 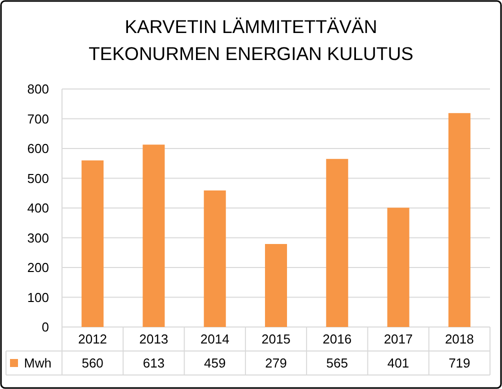 I want to click on data-label: 279, so click(x=276, y=363).